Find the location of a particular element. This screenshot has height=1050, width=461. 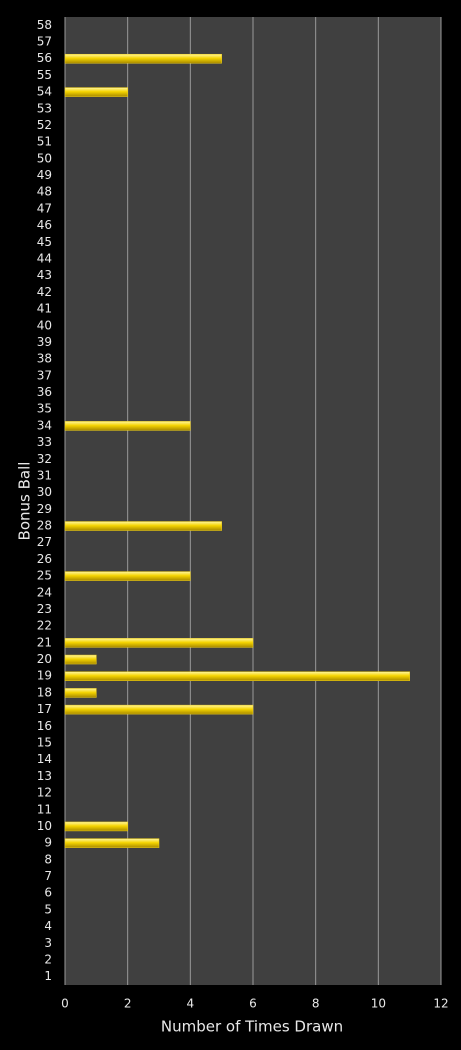

y-axis-title: Bonus Ball is located at coordinates (25, 501).